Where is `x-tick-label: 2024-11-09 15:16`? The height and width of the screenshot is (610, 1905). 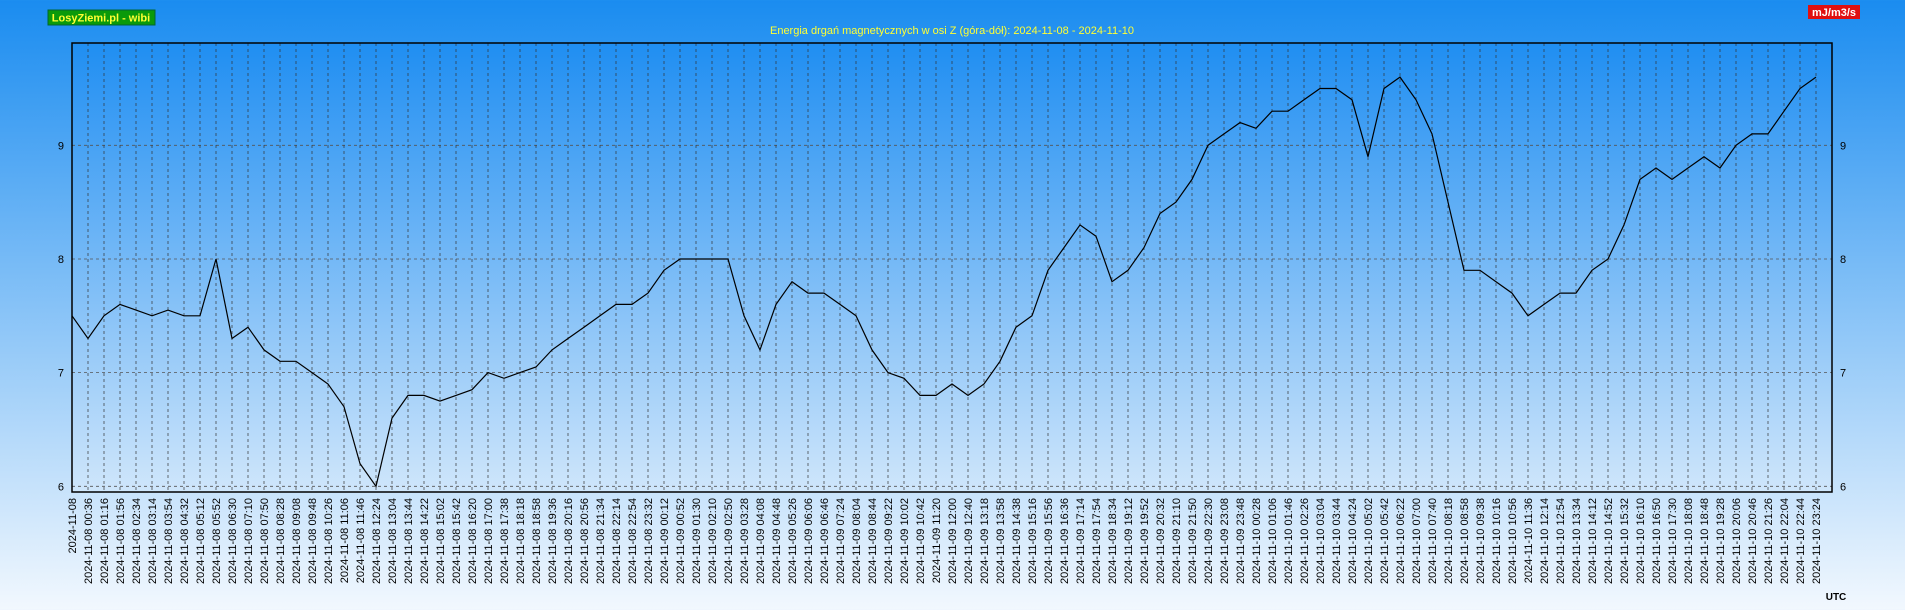
x-tick-label: 2024-11-09 15:16 is located at coordinates (1033, 541).